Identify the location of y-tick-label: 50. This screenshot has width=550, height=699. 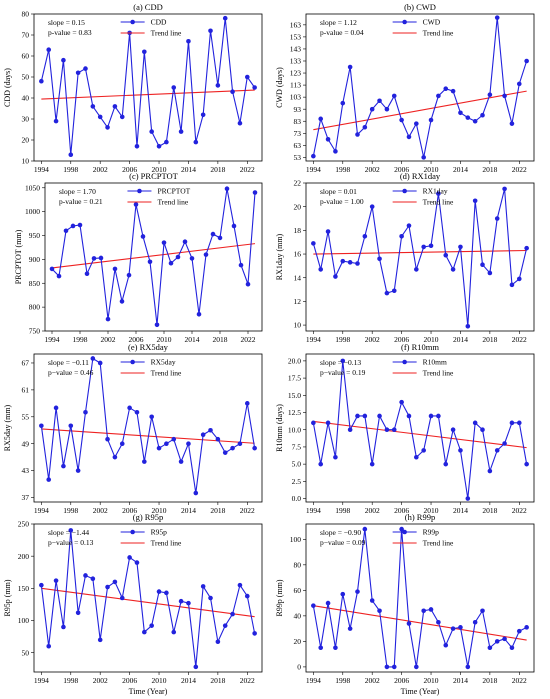
(26, 652).